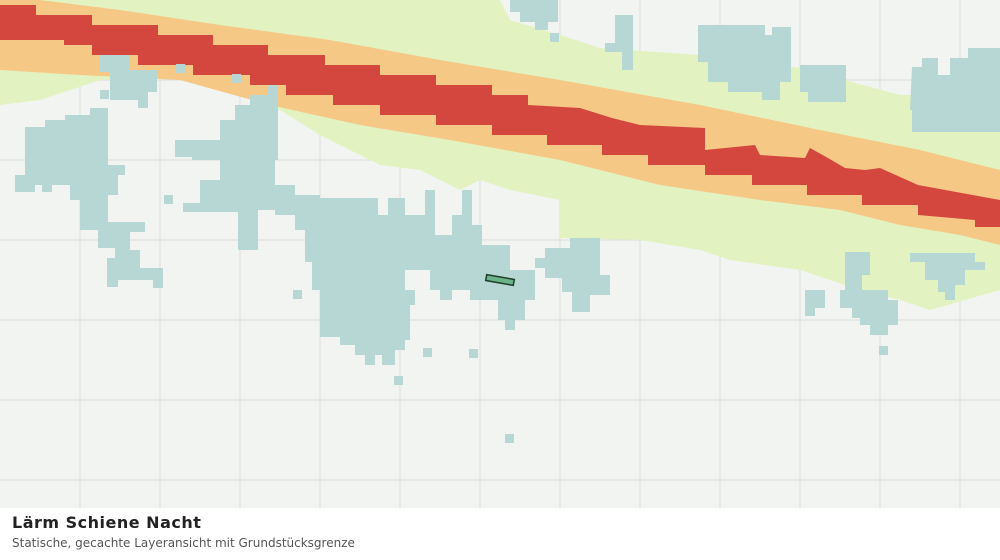 This screenshot has width=1000, height=560. Describe the element at coordinates (107, 522) in the screenshot. I see `map-title: Lärm Schiene Nacht` at that location.